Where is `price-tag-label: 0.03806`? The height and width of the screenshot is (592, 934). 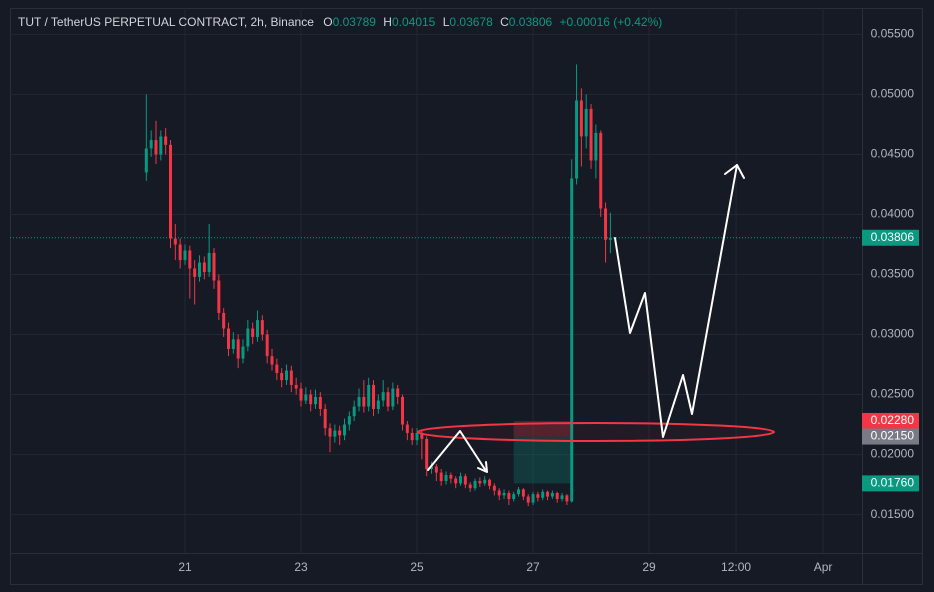 price-tag-label: 0.03806 is located at coordinates (893, 237).